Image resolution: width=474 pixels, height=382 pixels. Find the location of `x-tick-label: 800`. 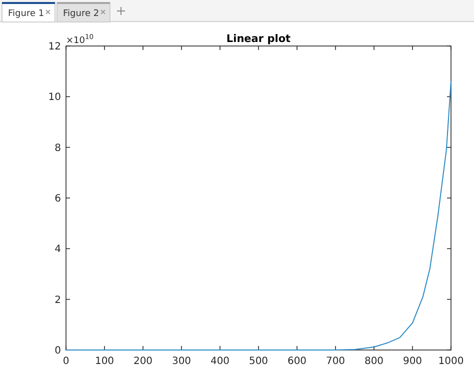

x-tick-label: 800 is located at coordinates (374, 361).